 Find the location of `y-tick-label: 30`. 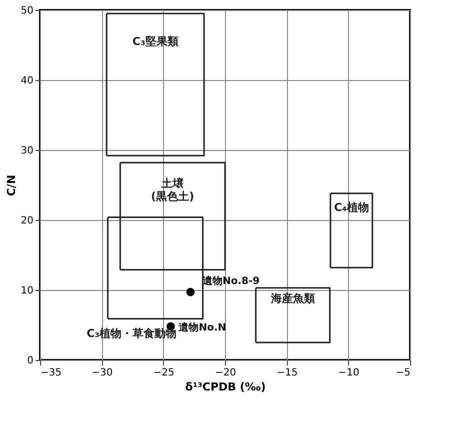

y-tick-label: 30 is located at coordinates (27, 151).